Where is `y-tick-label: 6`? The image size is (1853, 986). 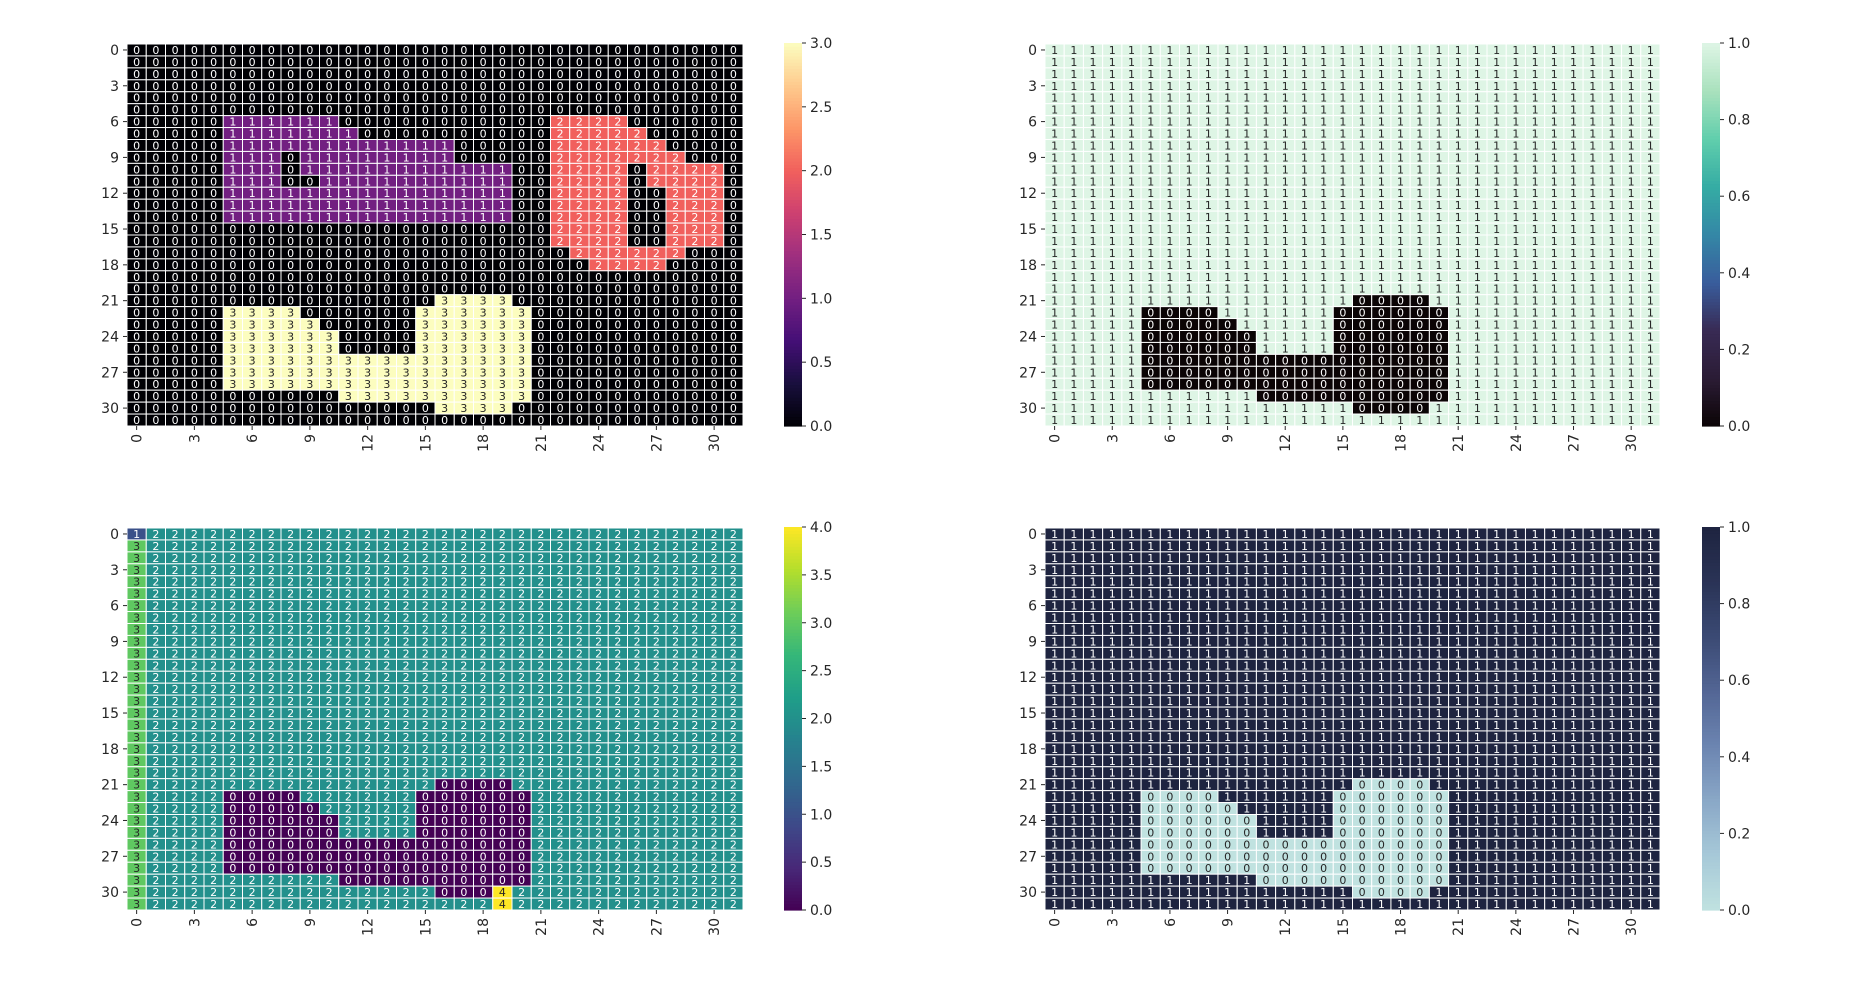 y-tick-label: 6 is located at coordinates (1032, 123).